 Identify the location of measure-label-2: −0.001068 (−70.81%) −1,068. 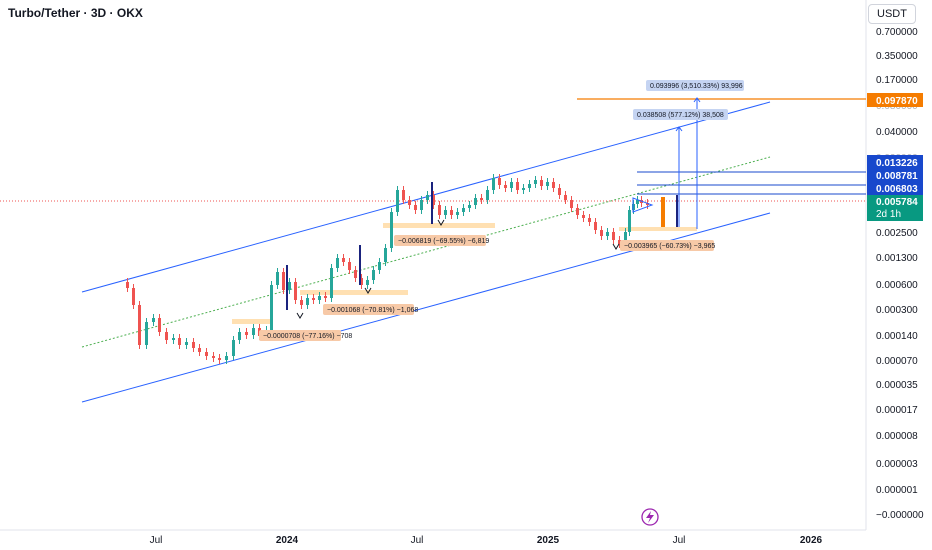
(370, 309).